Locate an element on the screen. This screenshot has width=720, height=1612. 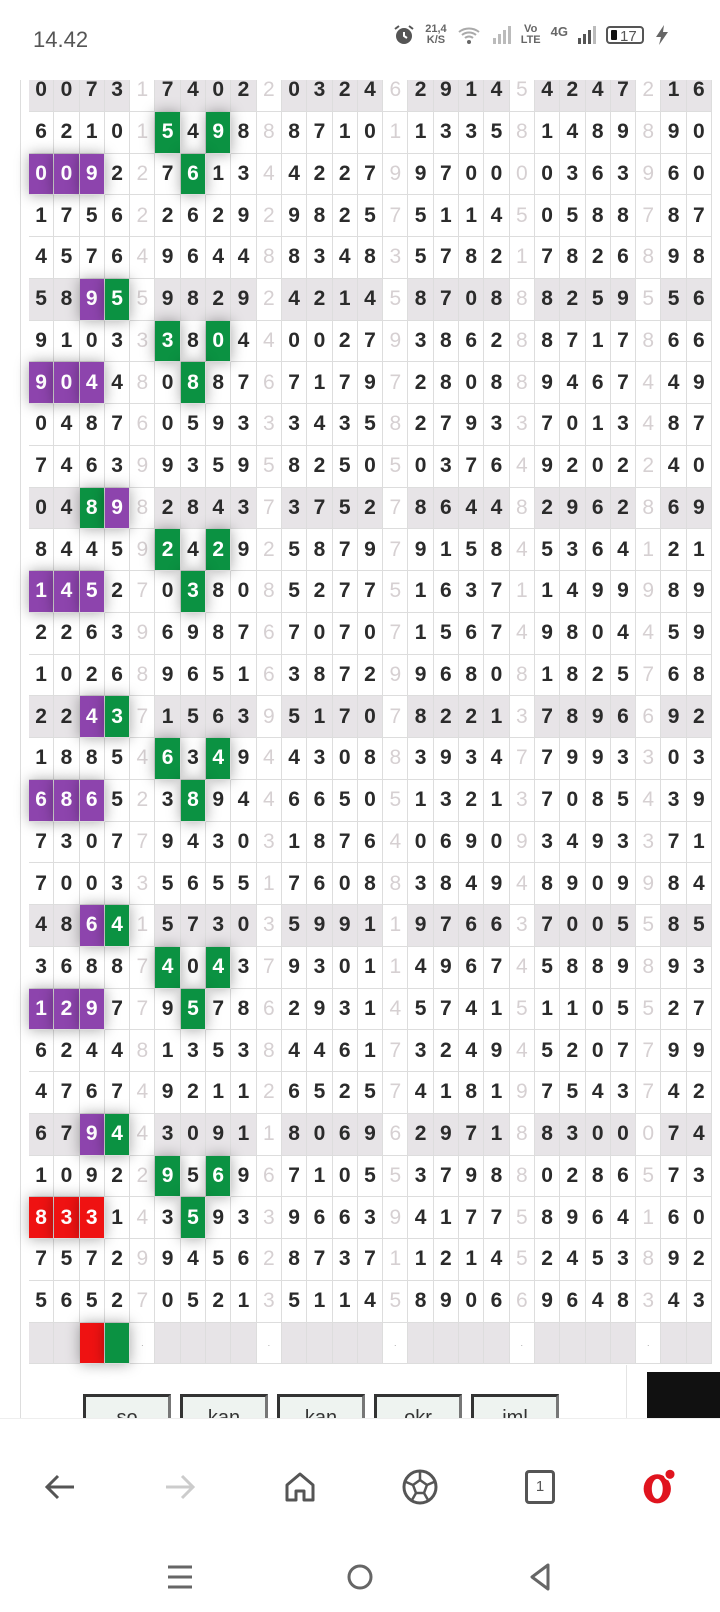
grid-separator-cell: 9 is located at coordinates (522, 1093).